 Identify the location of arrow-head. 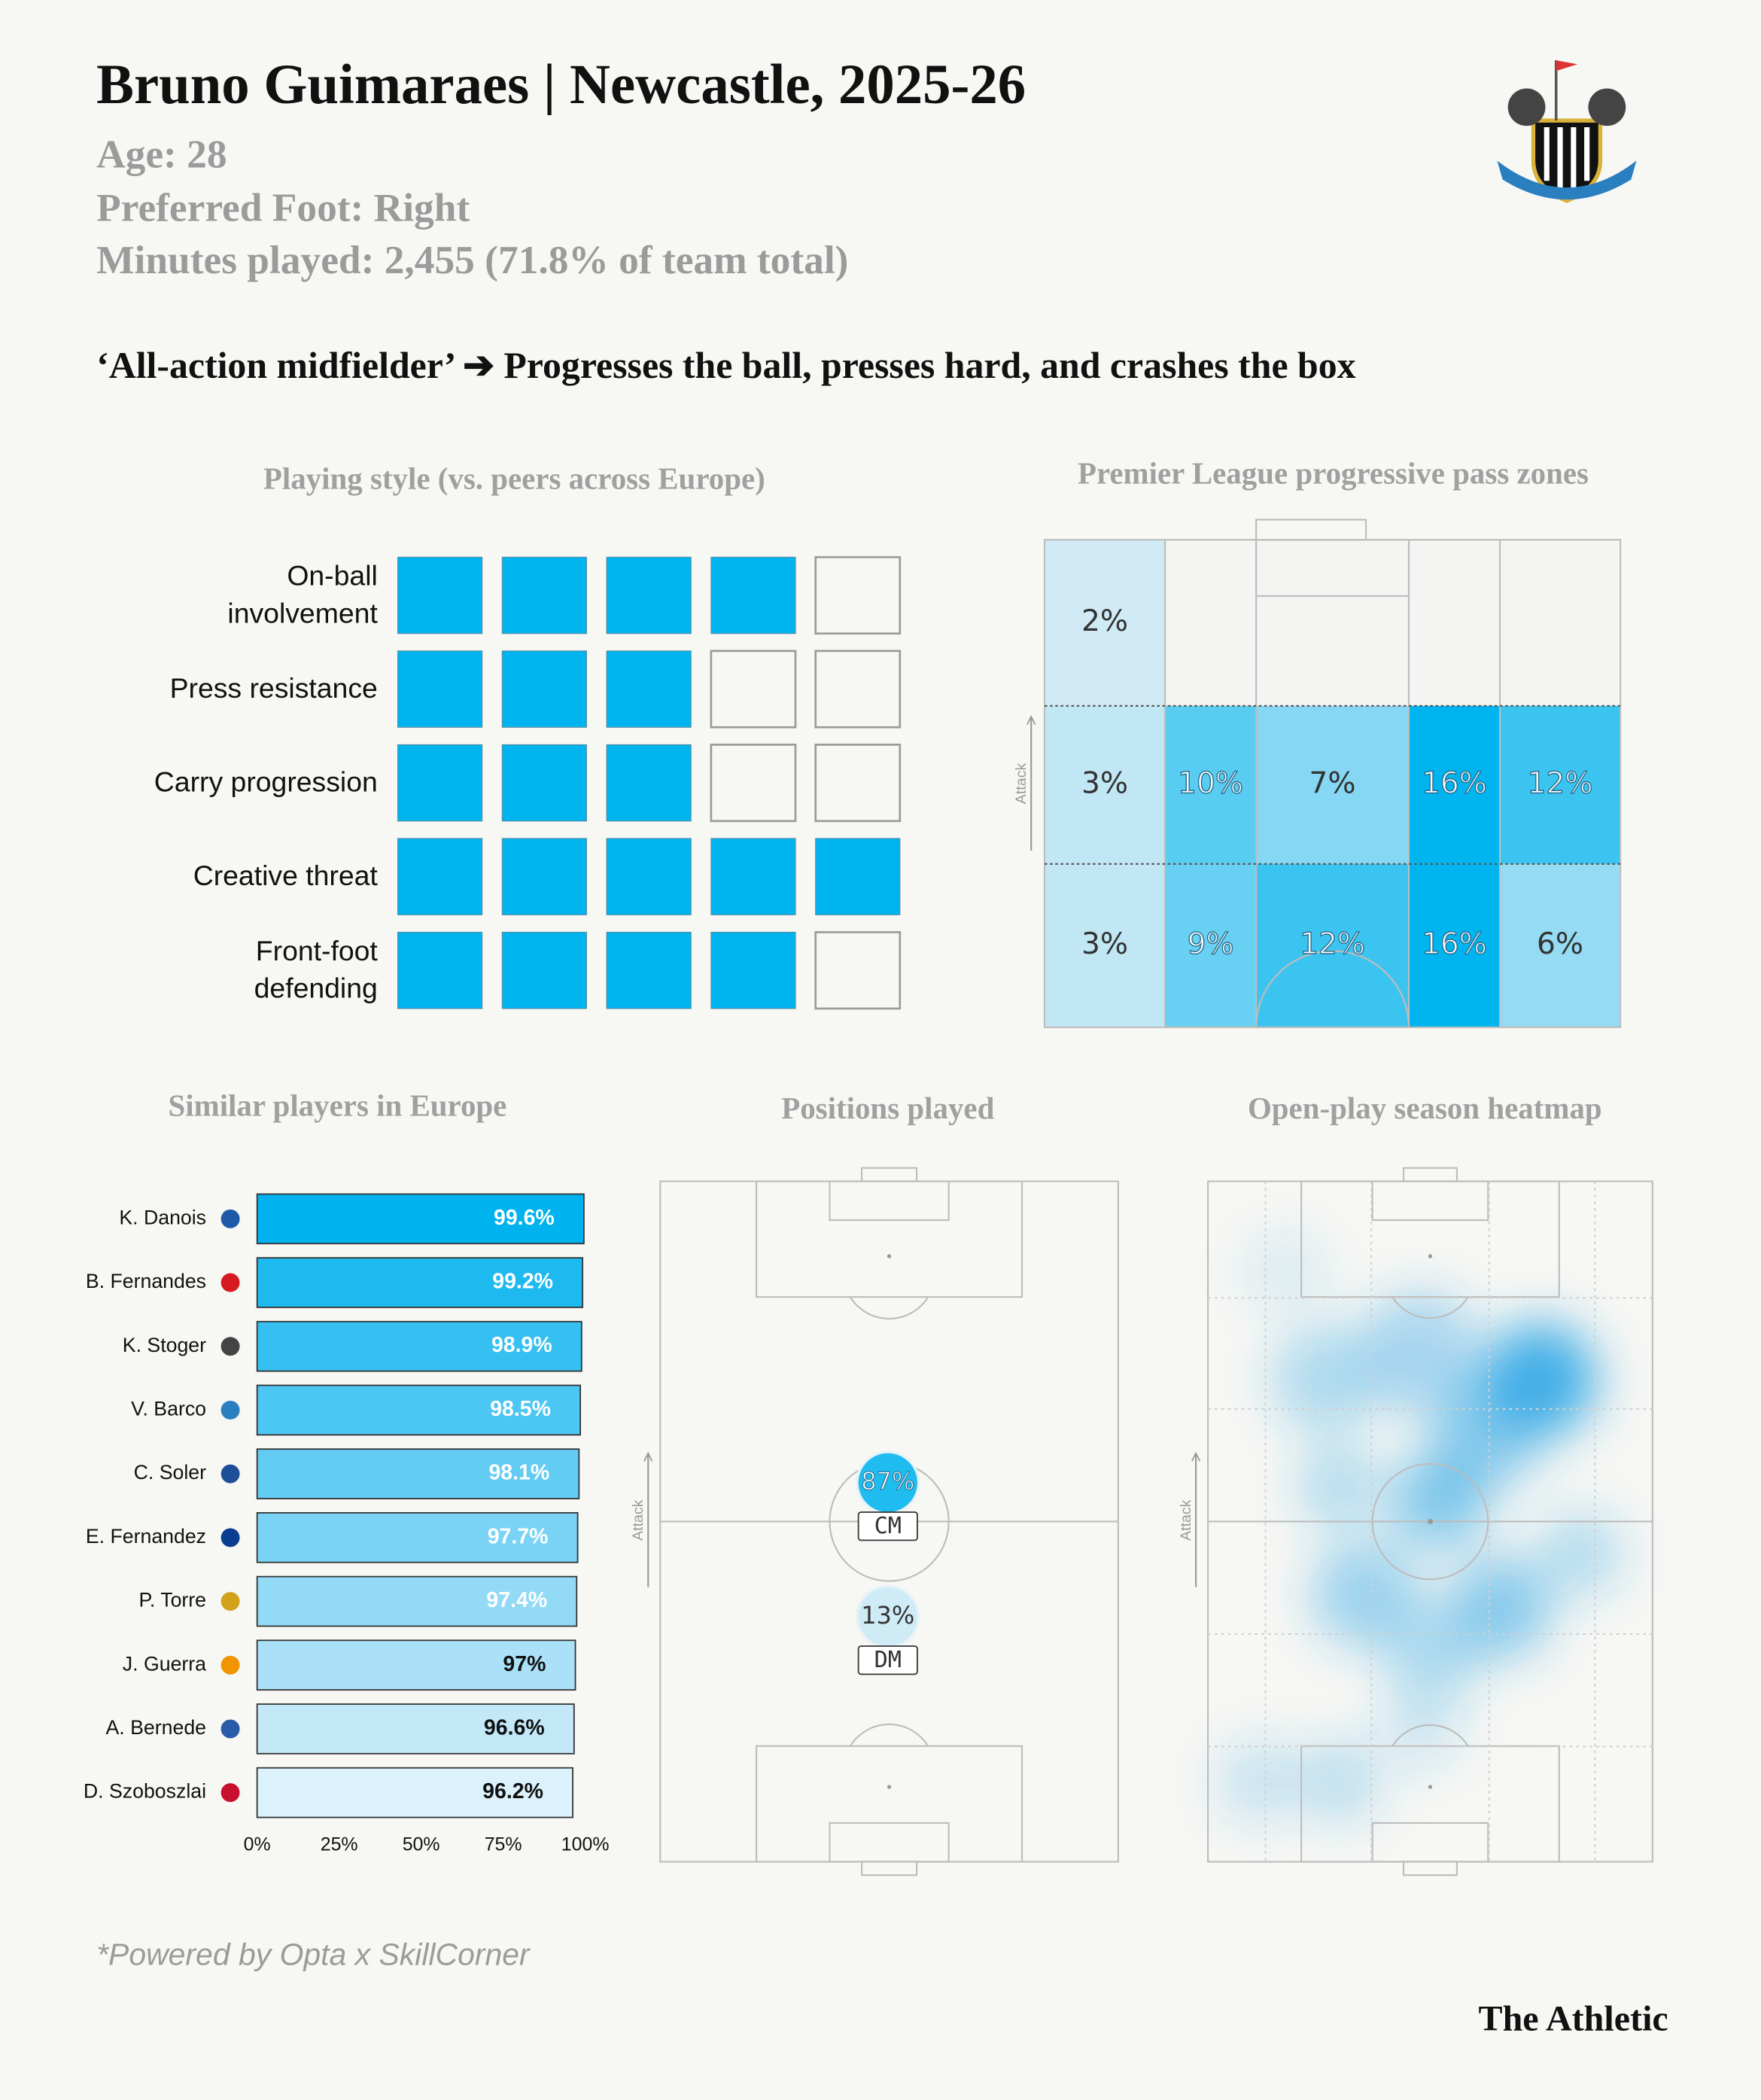
(1196, 1456).